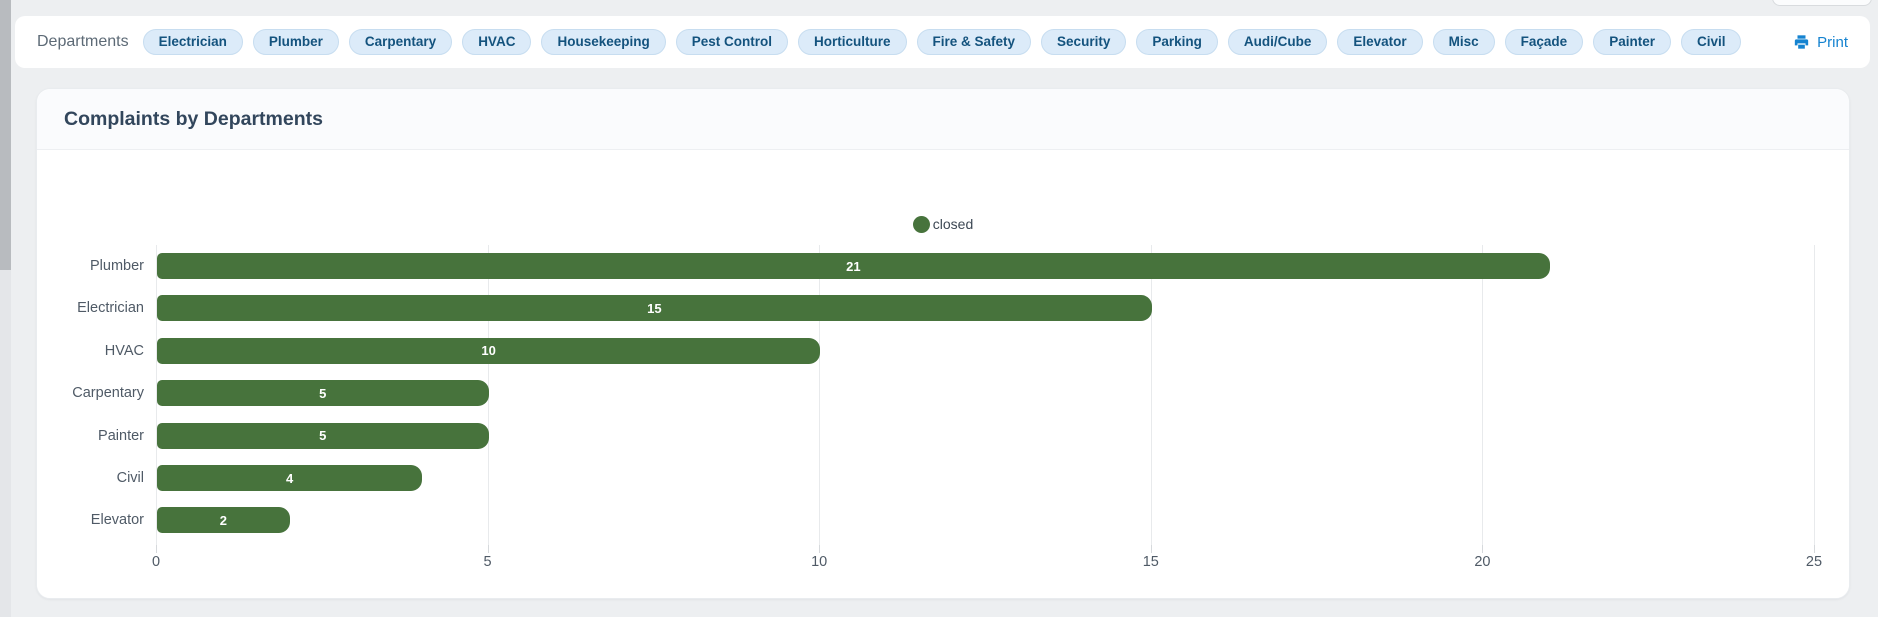 This screenshot has height=617, width=1878. Describe the element at coordinates (1177, 42) in the screenshot. I see `department-pill-parking: Parking` at that location.